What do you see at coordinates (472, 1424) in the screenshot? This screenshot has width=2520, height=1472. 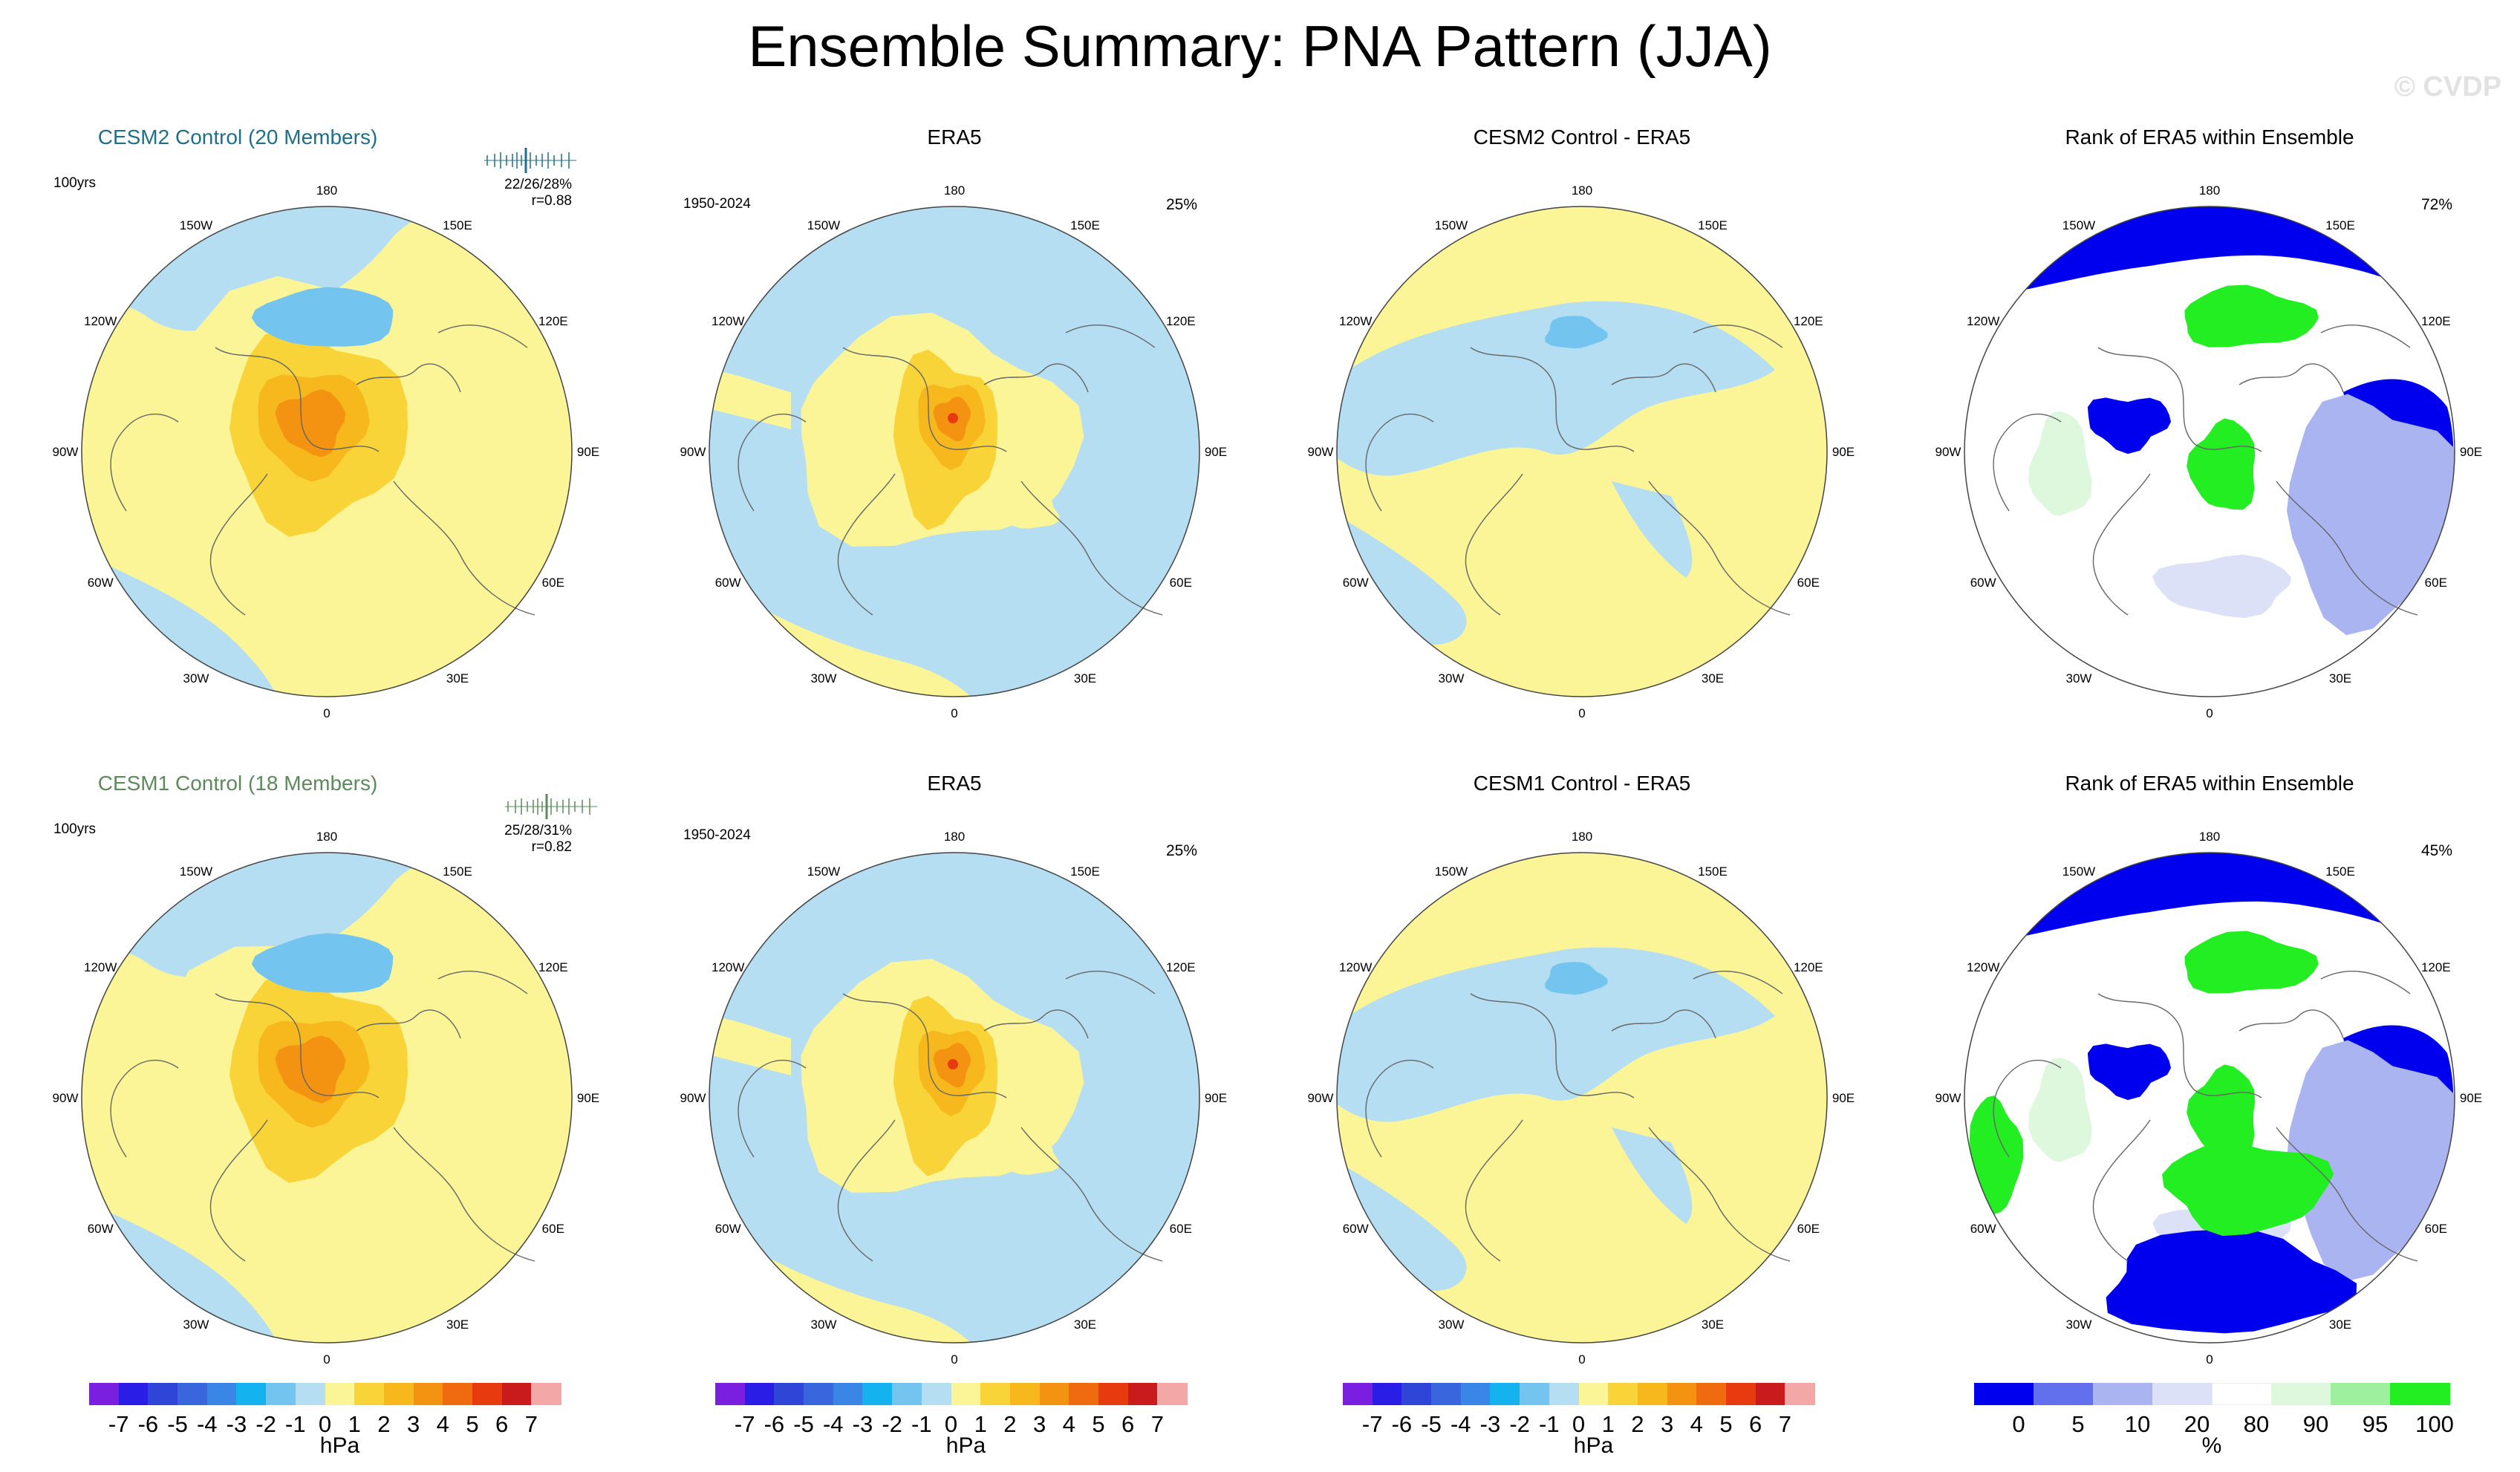 I see `colorbar-tick-label: 5` at bounding box center [472, 1424].